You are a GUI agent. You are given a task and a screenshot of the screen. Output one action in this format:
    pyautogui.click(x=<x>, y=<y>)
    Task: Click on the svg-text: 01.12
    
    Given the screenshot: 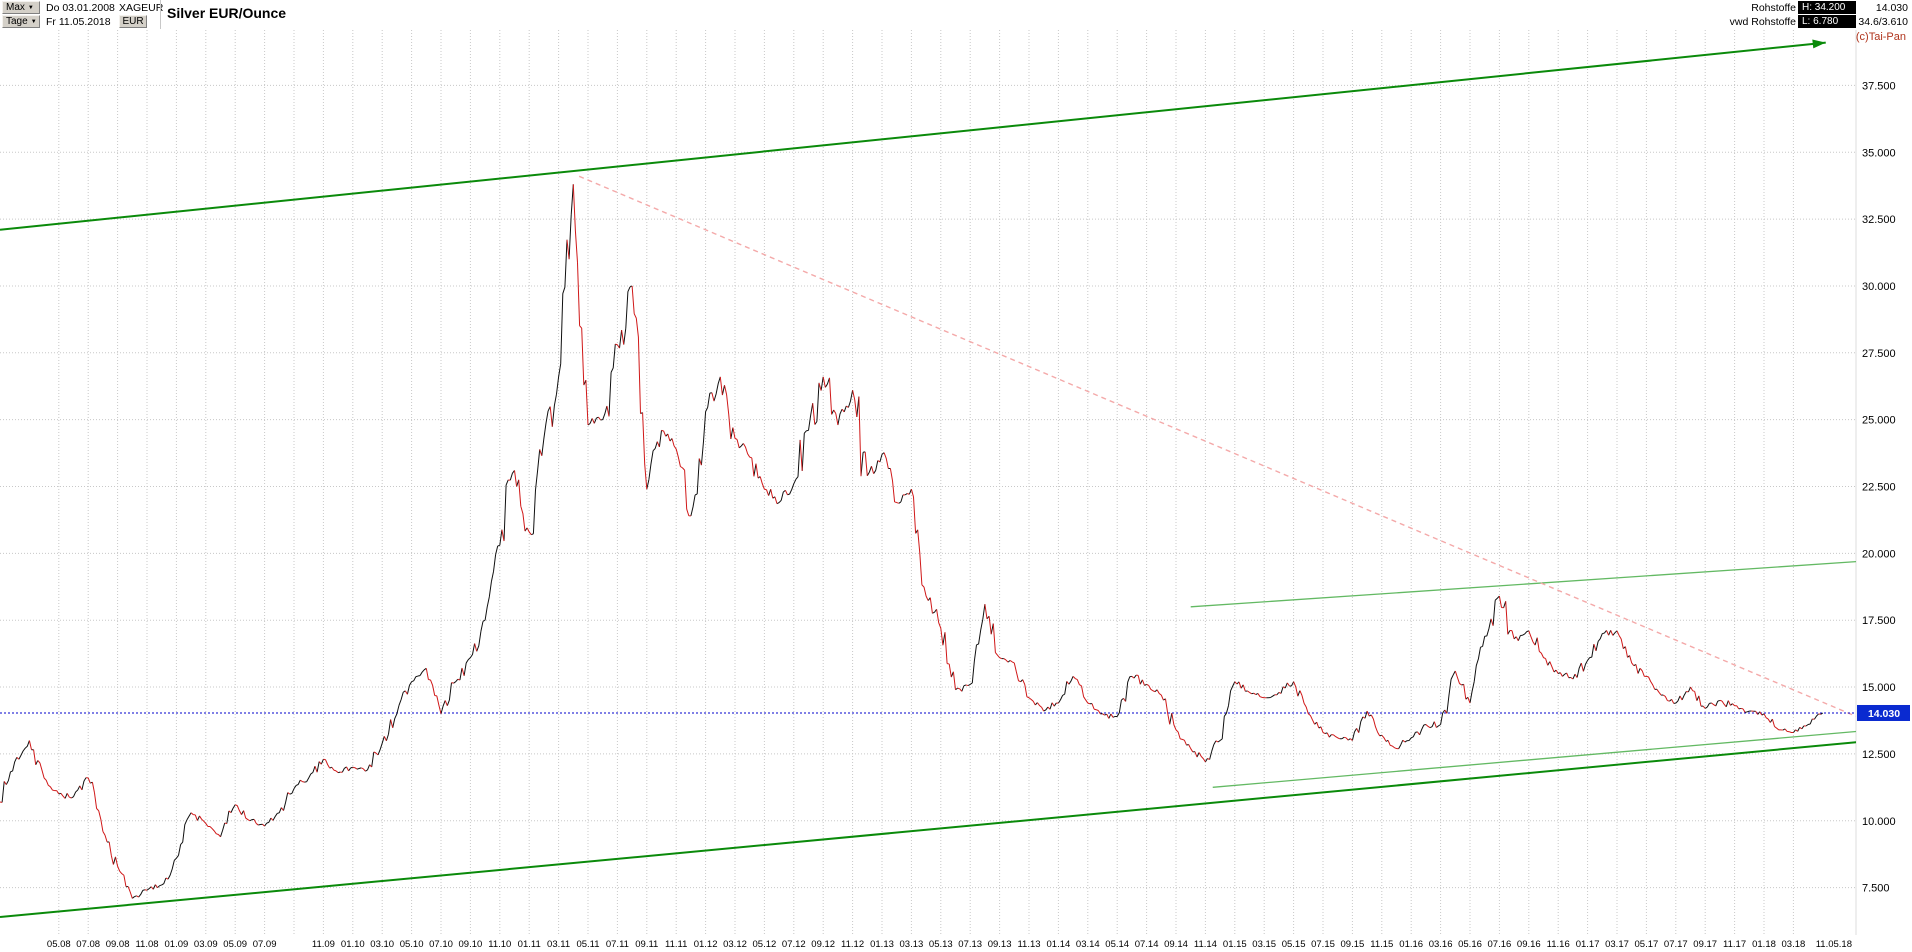 What is the action you would take?
    pyautogui.click(x=706, y=944)
    